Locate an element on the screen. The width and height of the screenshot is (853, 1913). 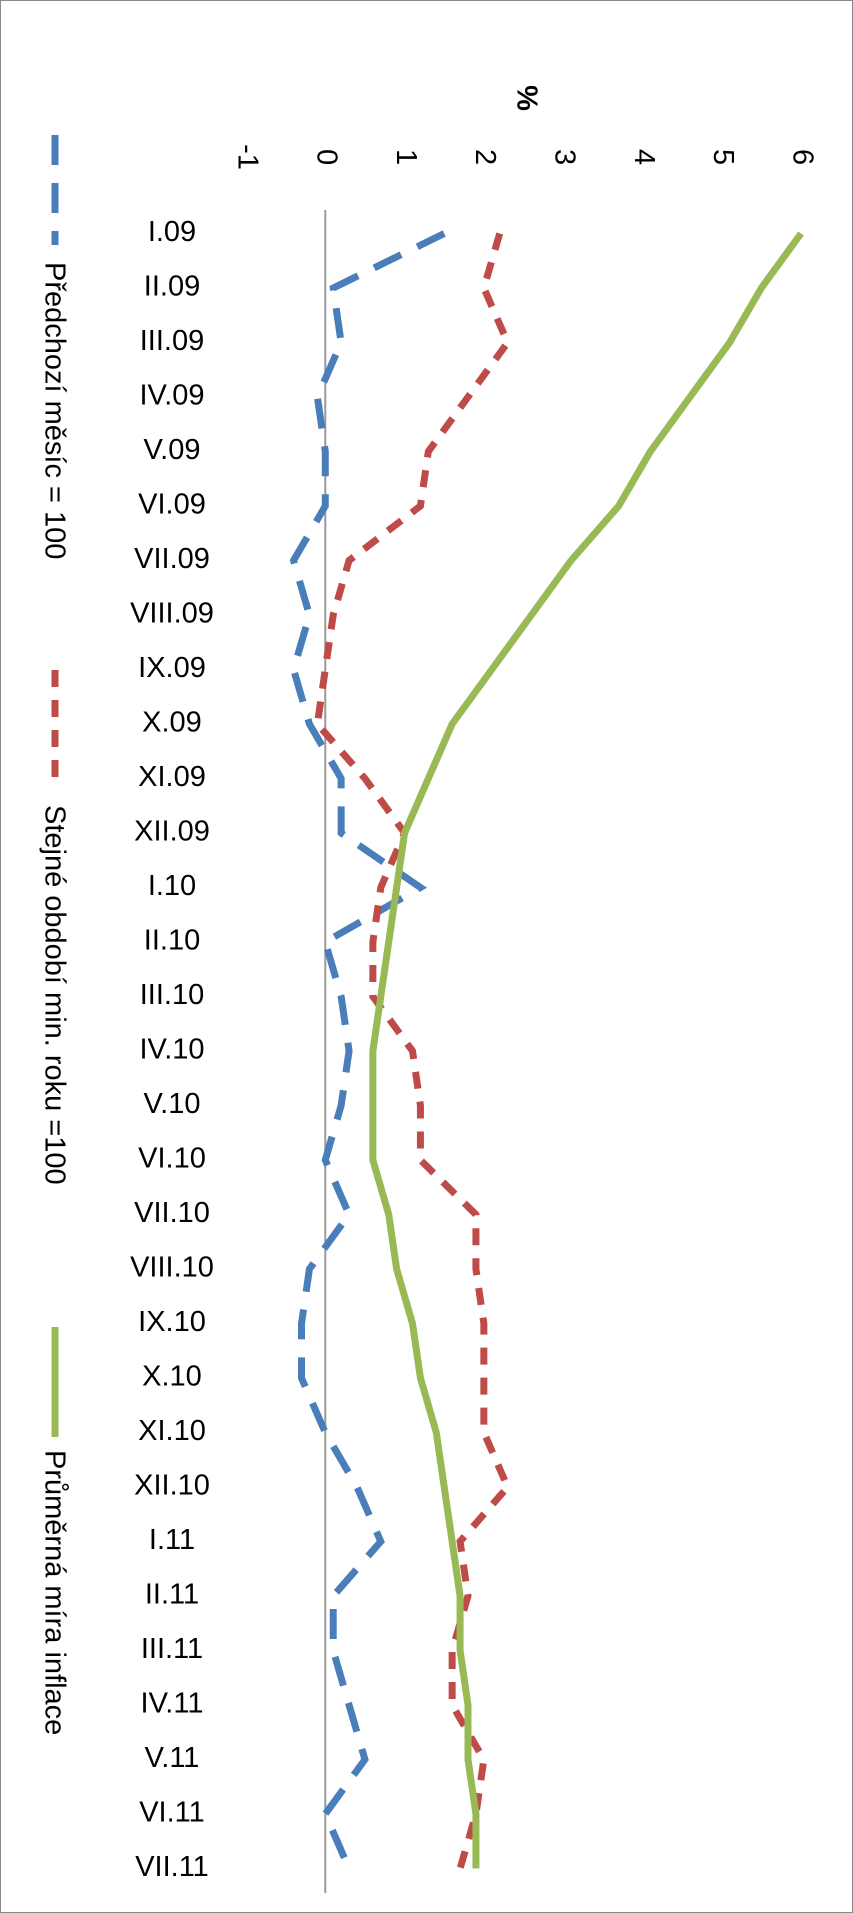
x-tick-label: IX.10 is located at coordinates (172, 1322).